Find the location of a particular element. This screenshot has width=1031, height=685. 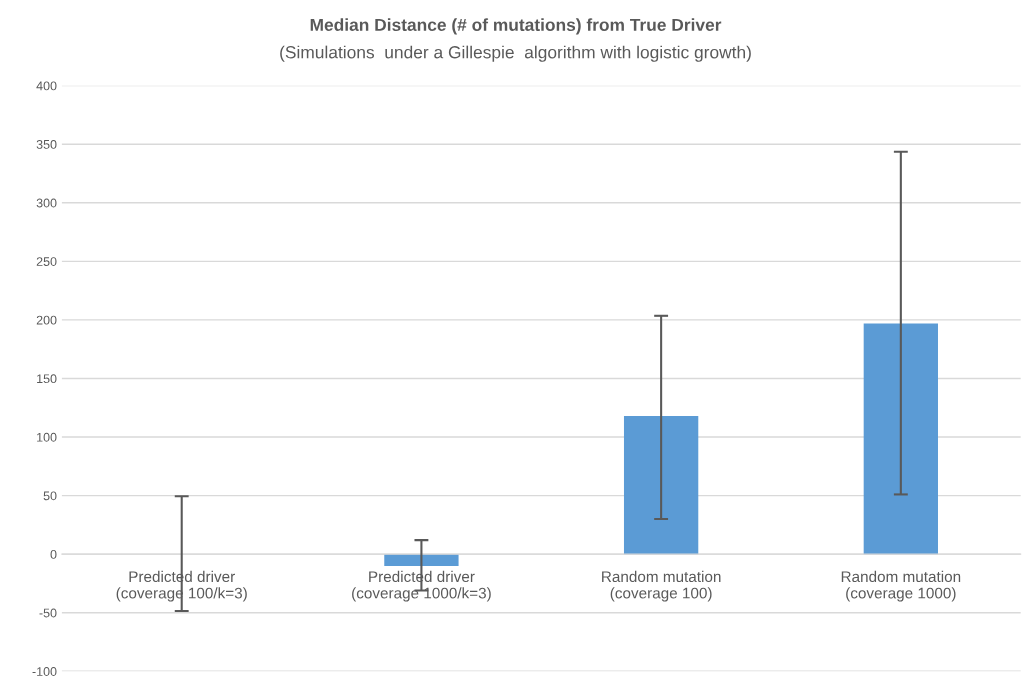

chart-subtitle: (Simulations under a Gillespie algorithm with logistic growth) is located at coordinates (515, 53).